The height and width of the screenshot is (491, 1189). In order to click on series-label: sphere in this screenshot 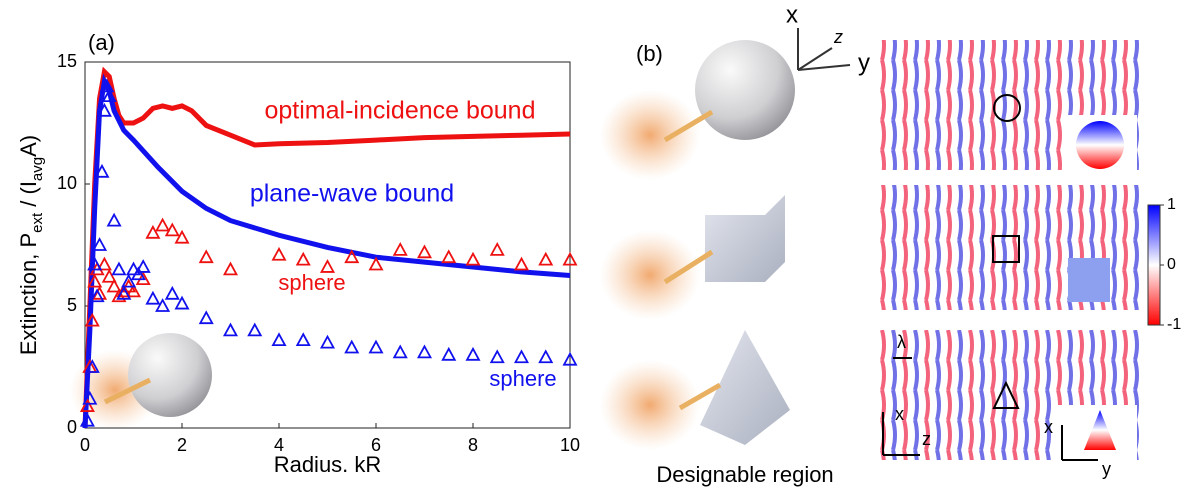, I will do `click(522, 378)`.